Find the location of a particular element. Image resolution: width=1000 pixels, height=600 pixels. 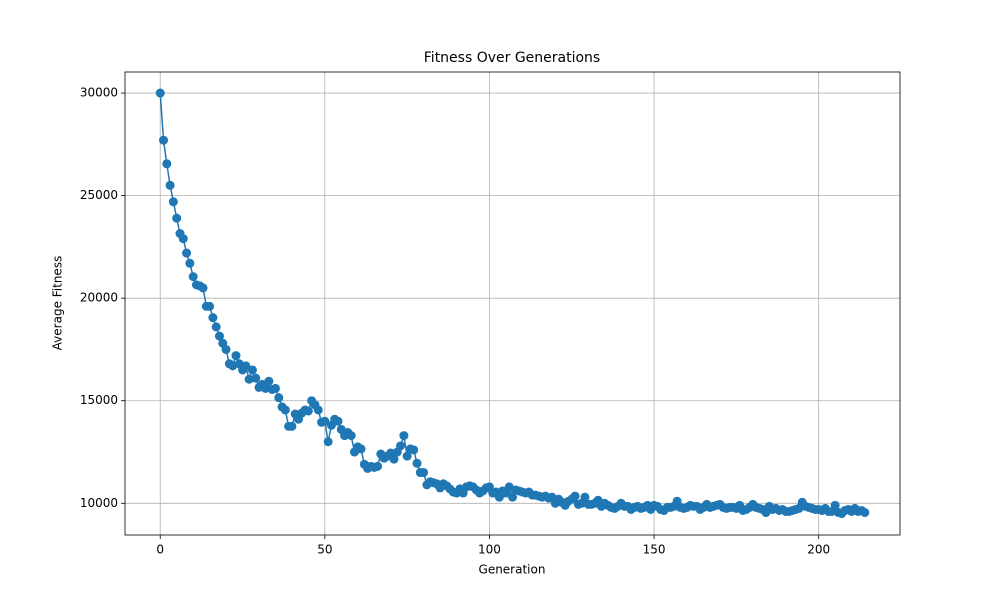

x-tick-label: 150 is located at coordinates (654, 550).